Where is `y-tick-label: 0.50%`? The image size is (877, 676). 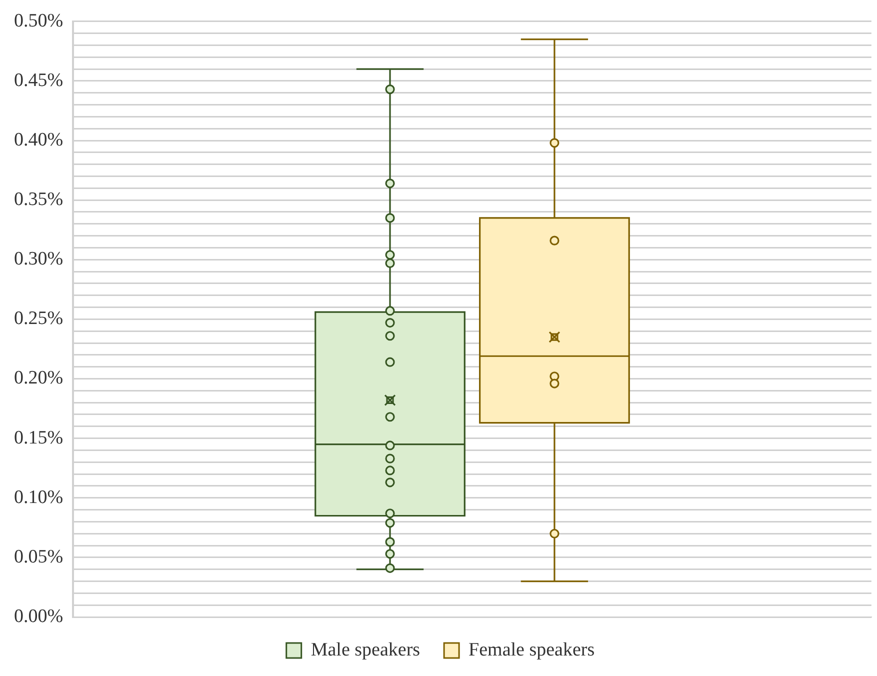 y-tick-label: 0.50% is located at coordinates (39, 21).